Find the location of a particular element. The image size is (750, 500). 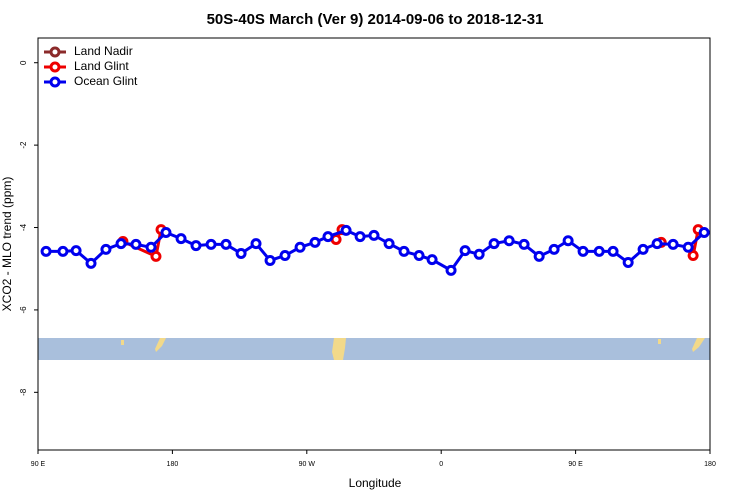

ocean-band is located at coordinates (374, 349).